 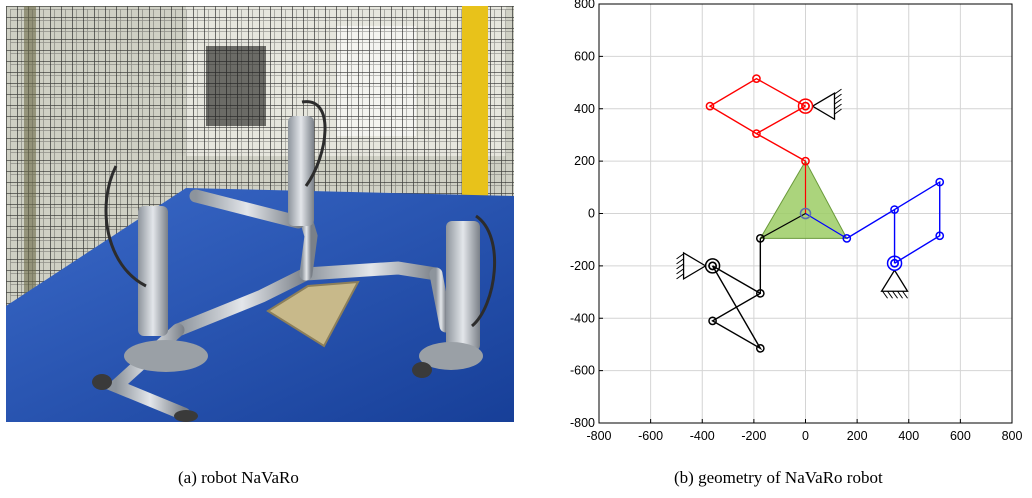 What do you see at coordinates (857, 436) in the screenshot?
I see `x-tick-label: 200` at bounding box center [857, 436].